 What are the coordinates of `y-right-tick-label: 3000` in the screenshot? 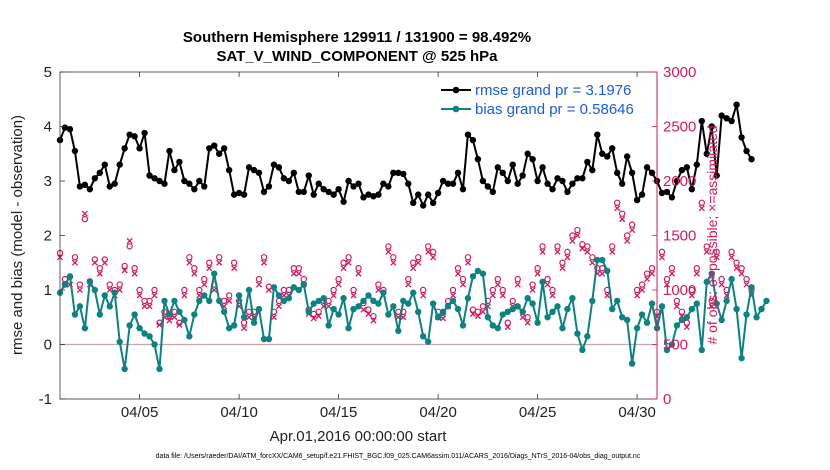 It's located at (679, 72).